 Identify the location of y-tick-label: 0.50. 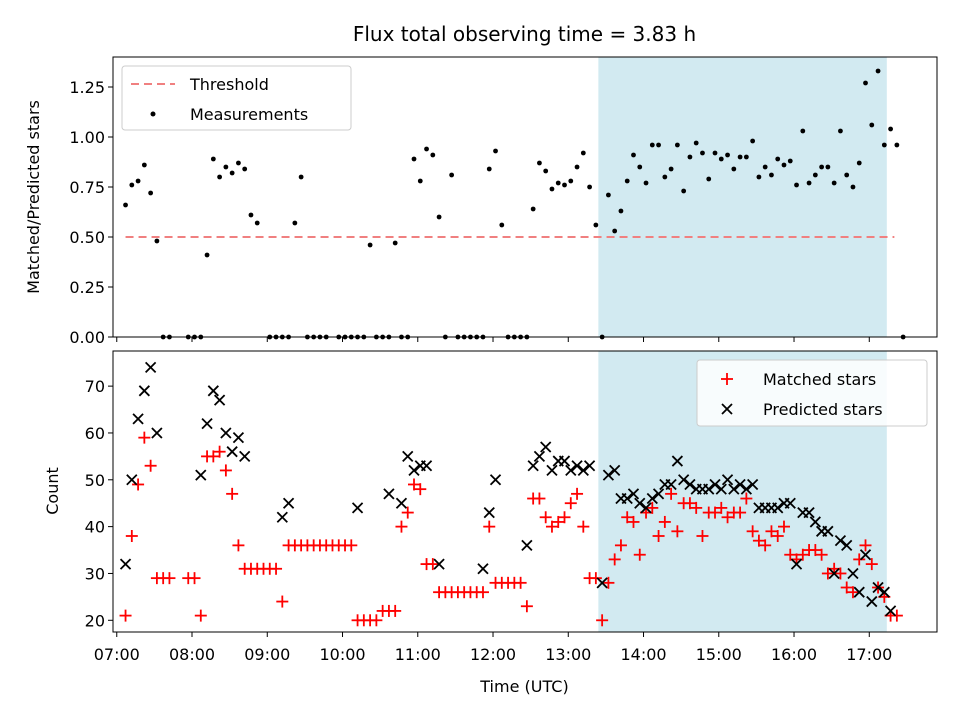
(87, 237).